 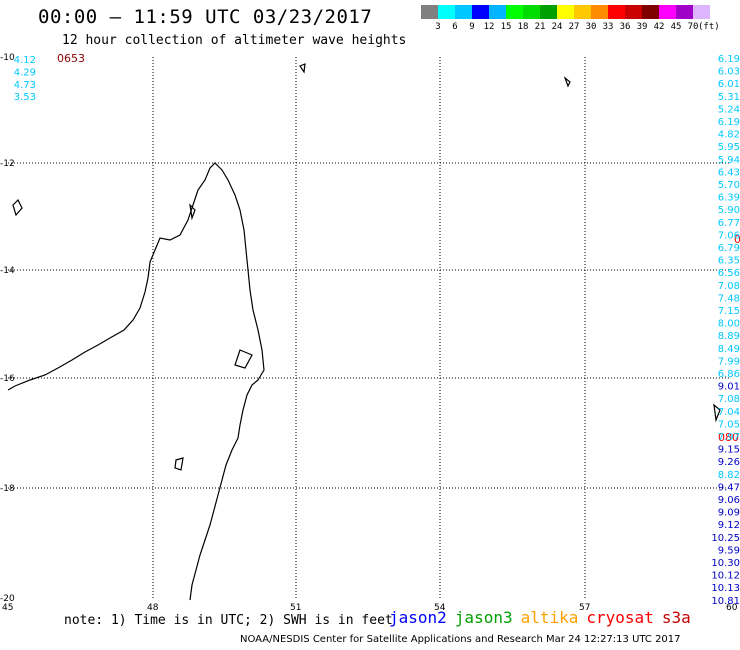 What do you see at coordinates (729, 185) in the screenshot?
I see `wave-height-value: 5.70` at bounding box center [729, 185].